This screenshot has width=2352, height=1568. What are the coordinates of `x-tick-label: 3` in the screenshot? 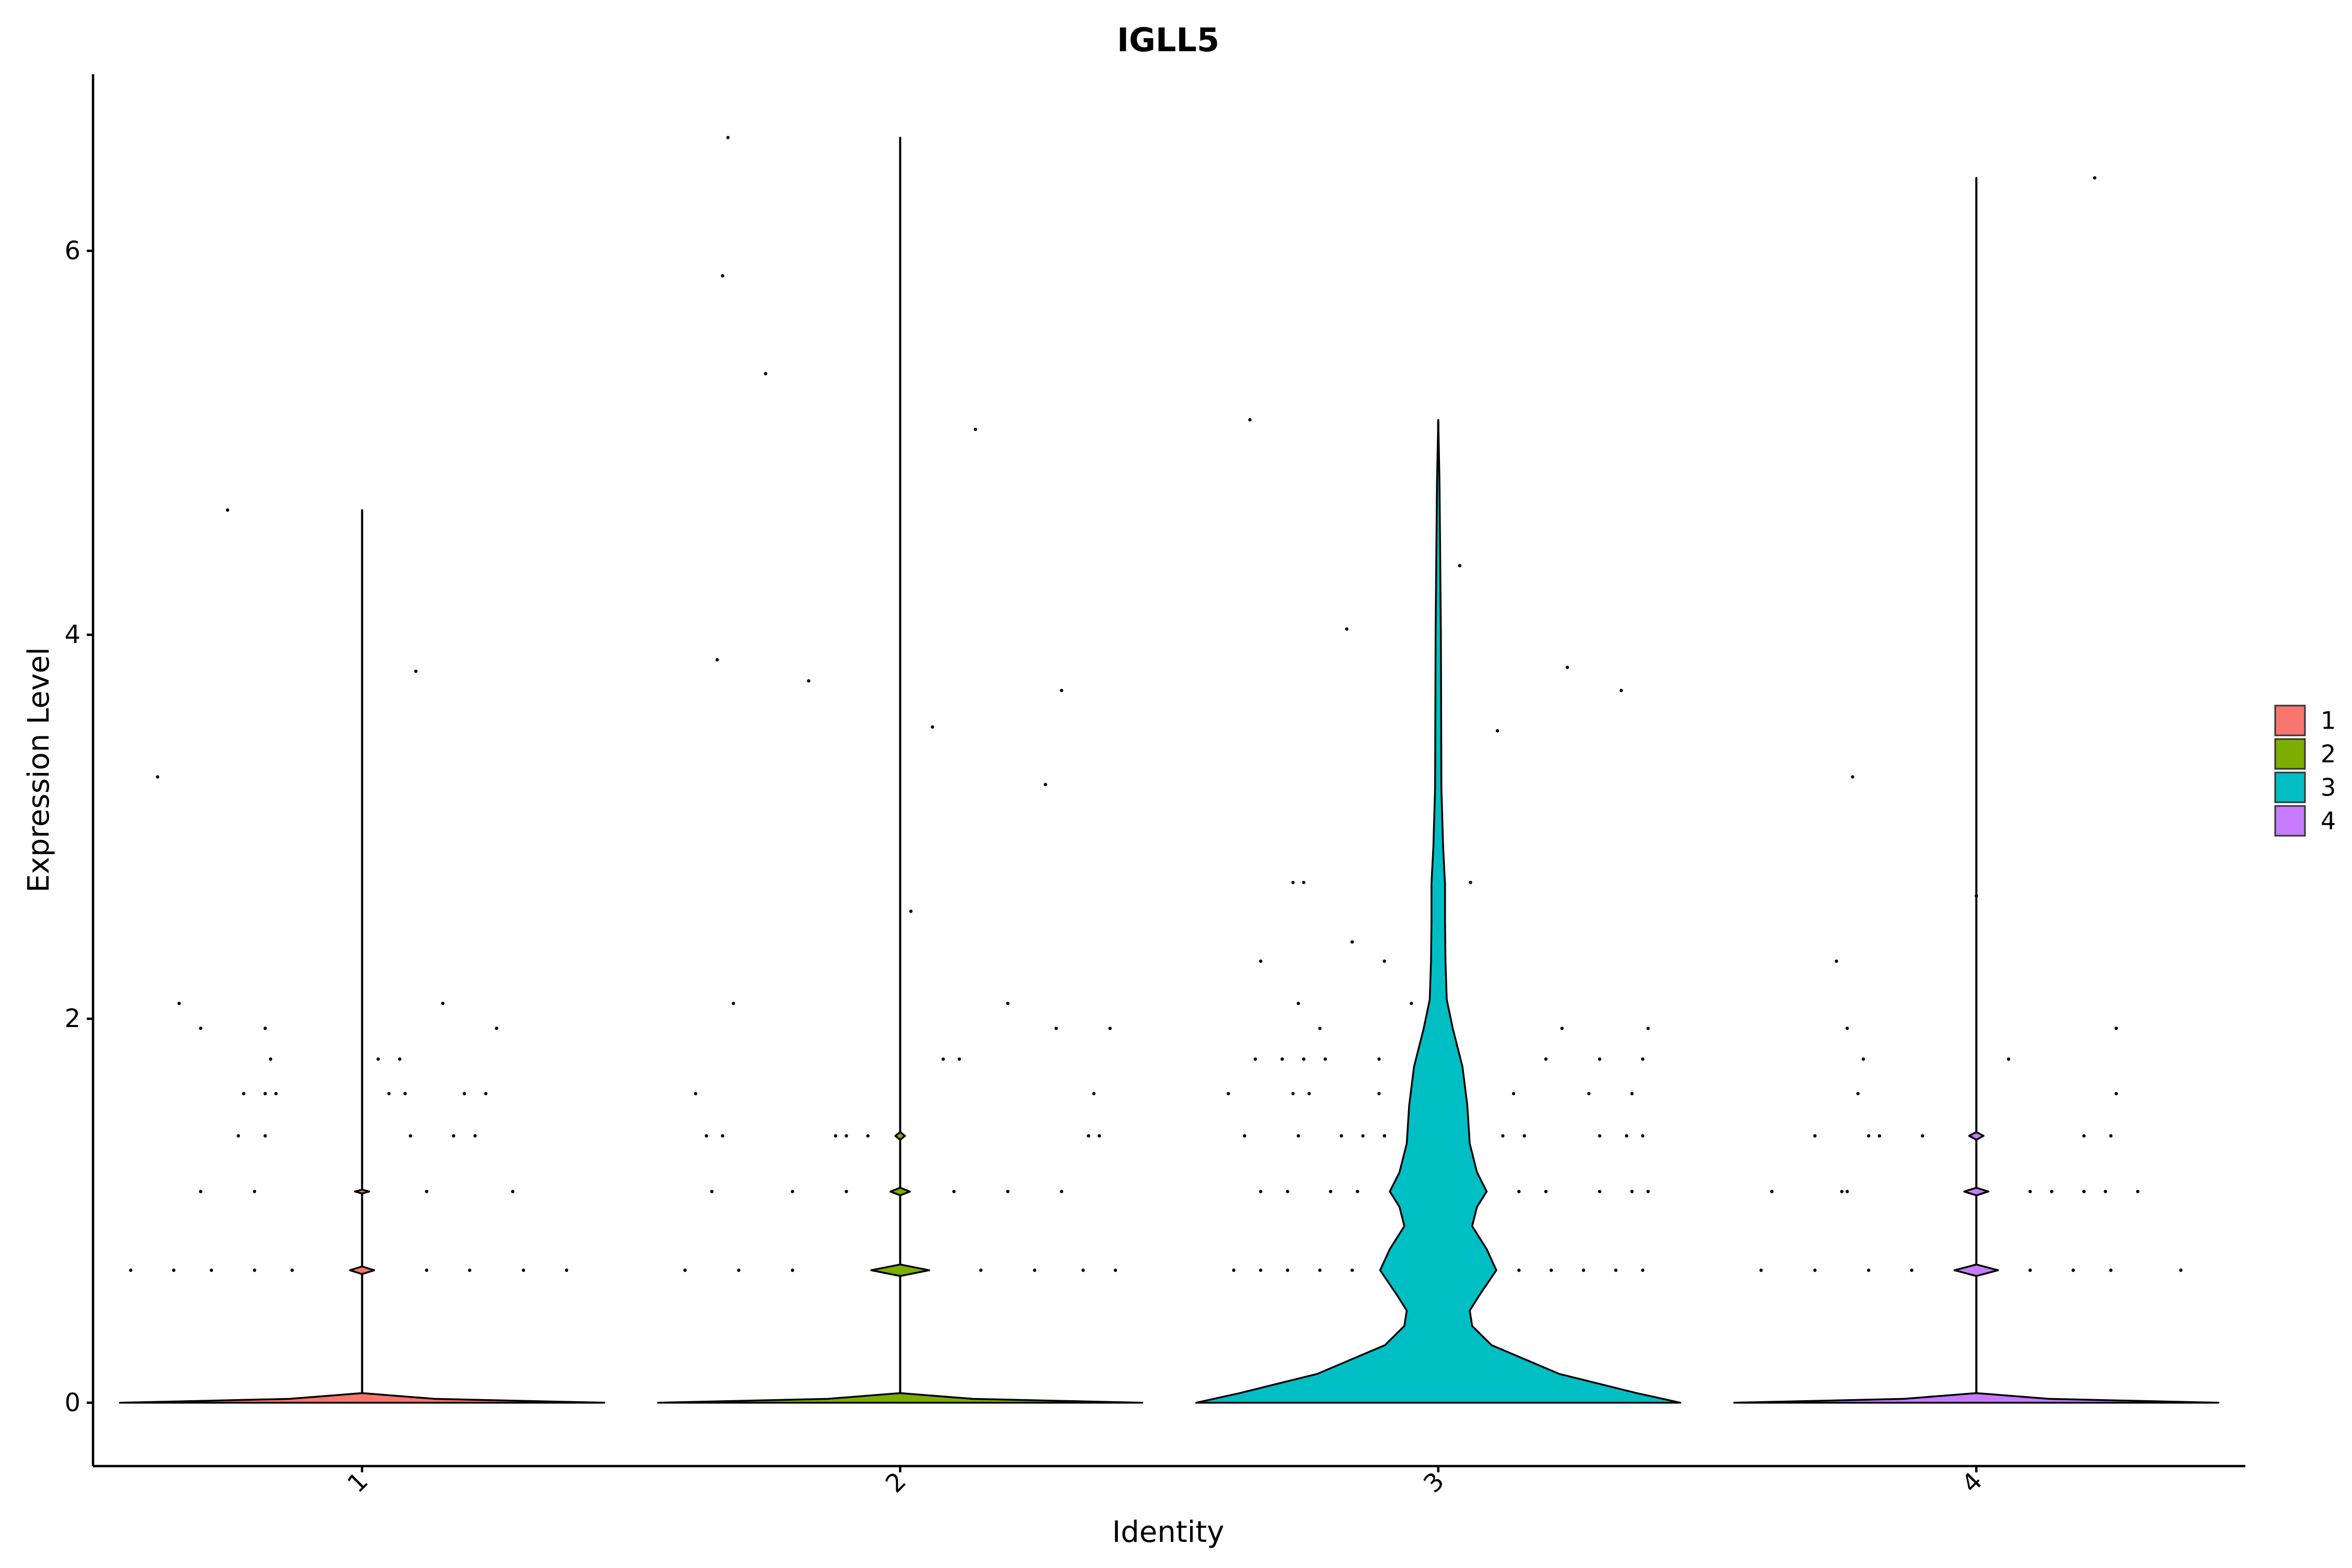 It's located at (1434, 1482).